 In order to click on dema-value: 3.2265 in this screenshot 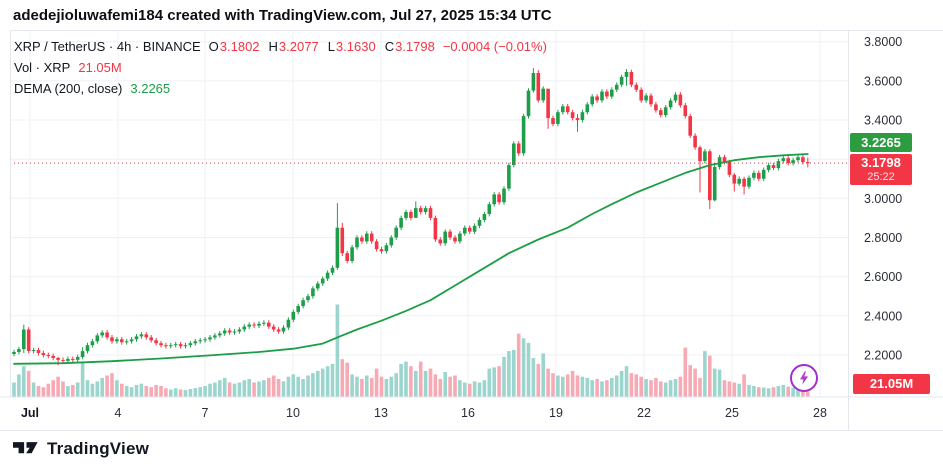, I will do `click(150, 88)`.